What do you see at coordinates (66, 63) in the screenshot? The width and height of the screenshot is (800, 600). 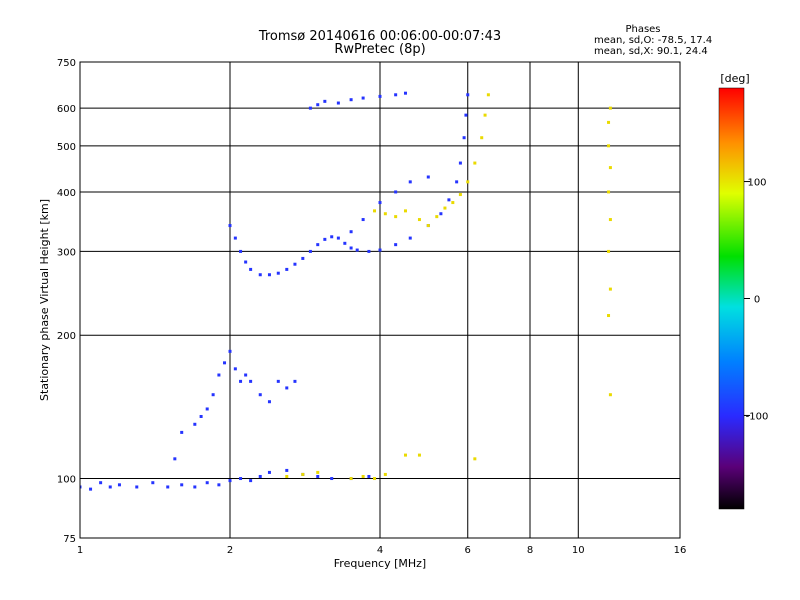 I see `y-tick-label: 750` at bounding box center [66, 63].